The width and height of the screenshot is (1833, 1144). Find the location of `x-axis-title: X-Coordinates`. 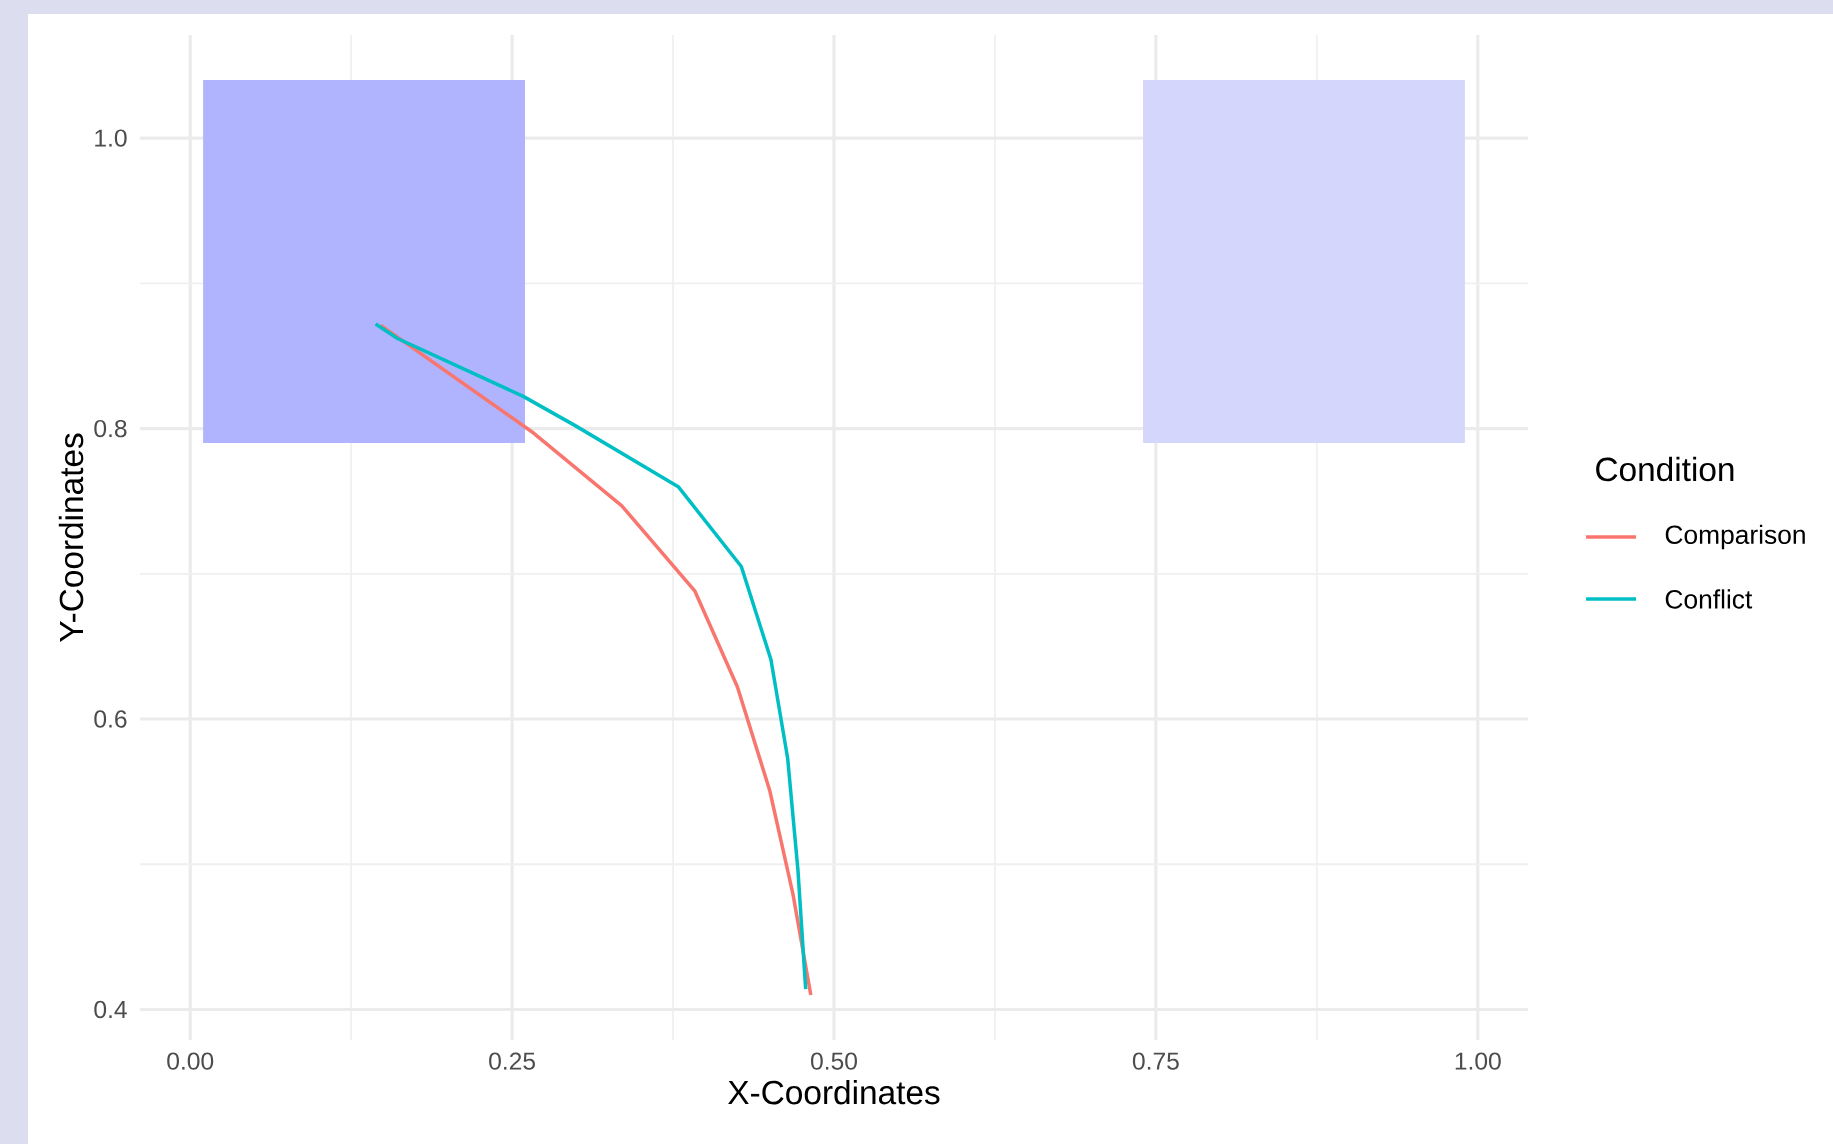

x-axis-title: X-Coordinates is located at coordinates (834, 1092).